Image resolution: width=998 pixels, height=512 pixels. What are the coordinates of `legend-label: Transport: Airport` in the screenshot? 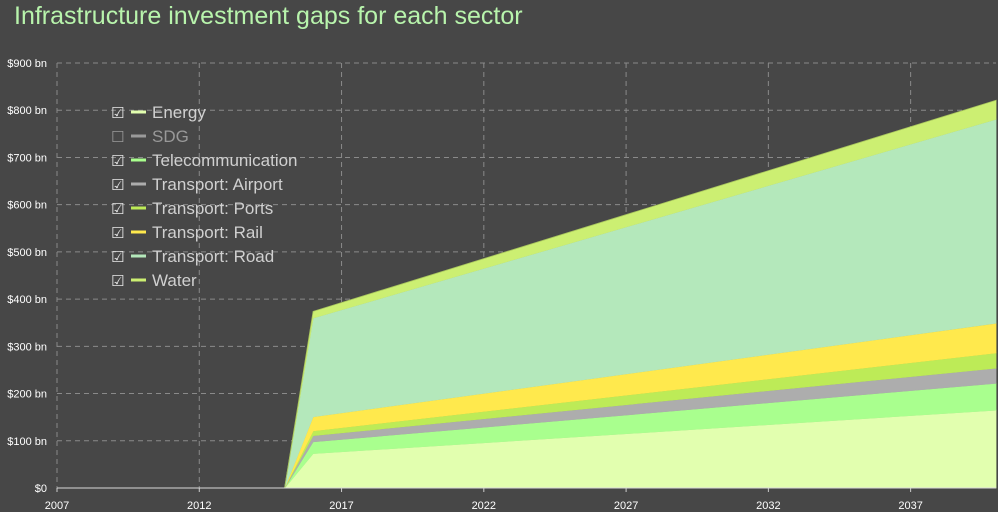 It's located at (217, 184).